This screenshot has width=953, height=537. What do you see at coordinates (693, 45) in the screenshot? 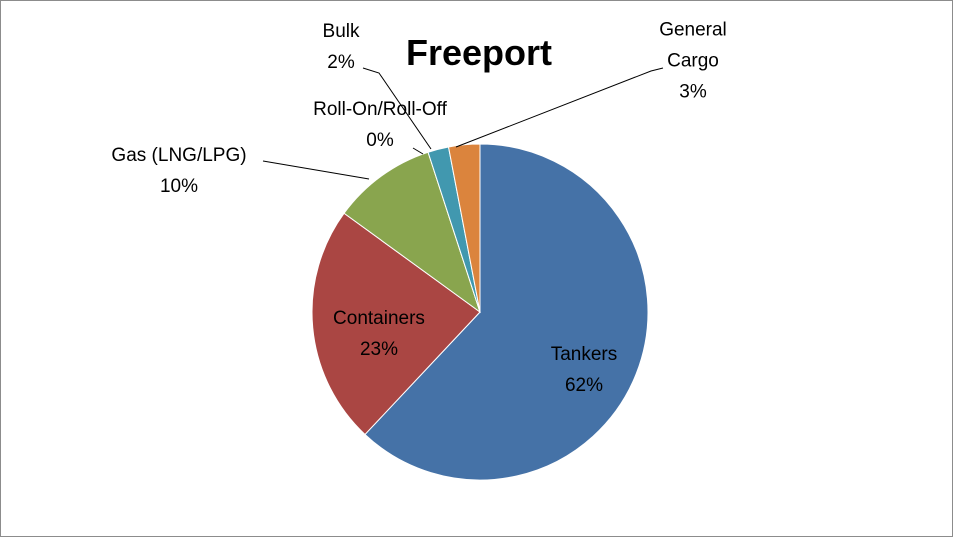
I see `label-name: General Cargo` at bounding box center [693, 45].